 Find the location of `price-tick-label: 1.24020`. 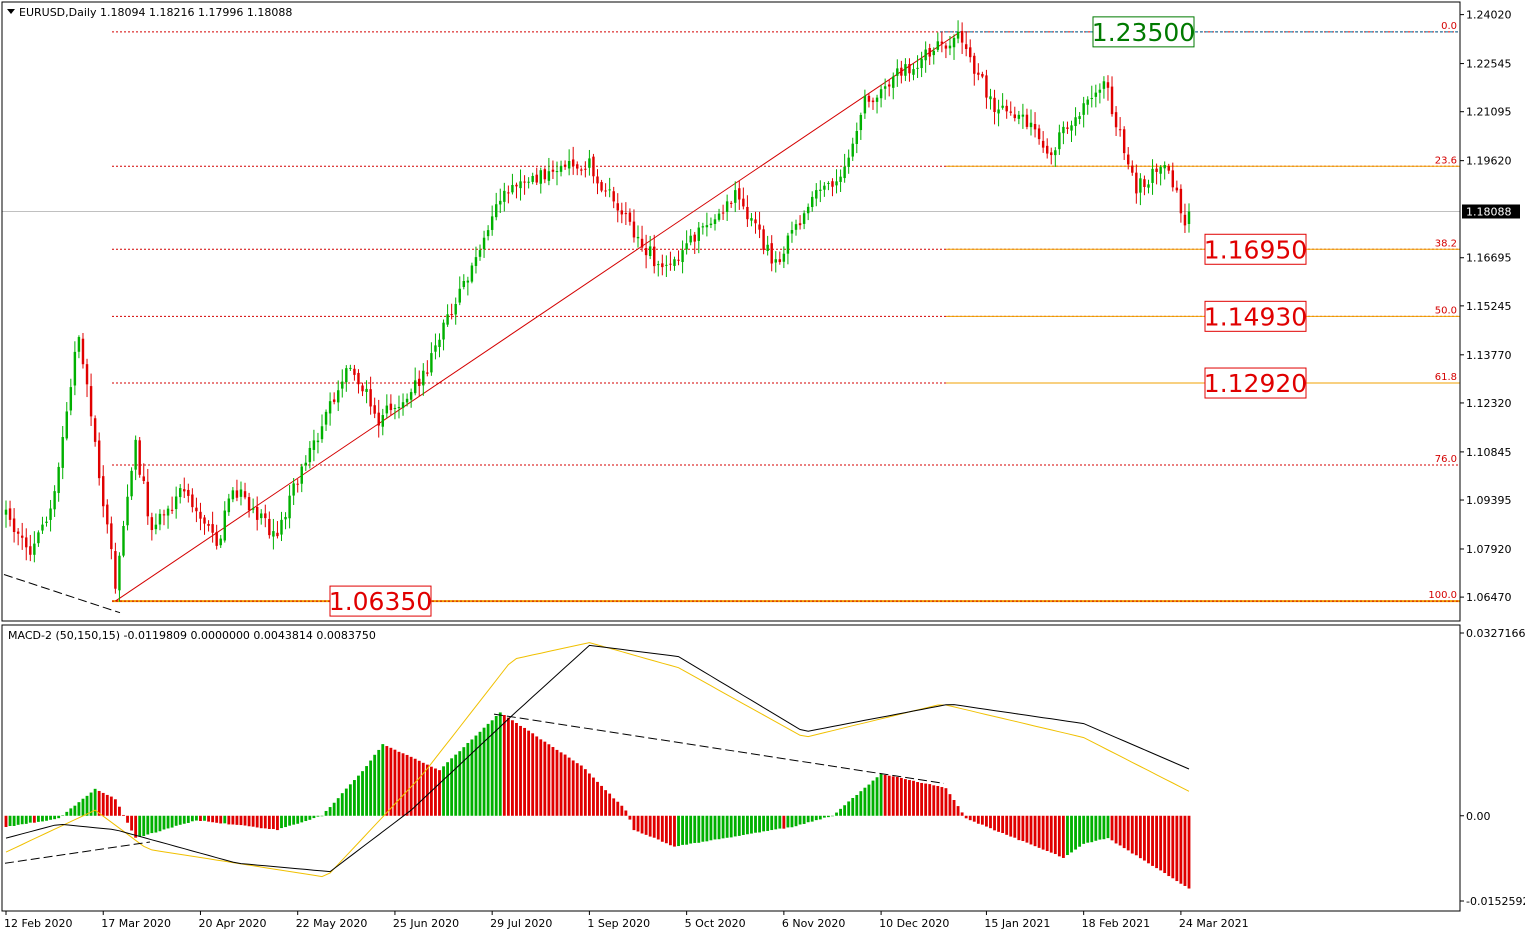

price-tick-label: 1.24020 is located at coordinates (1489, 15).